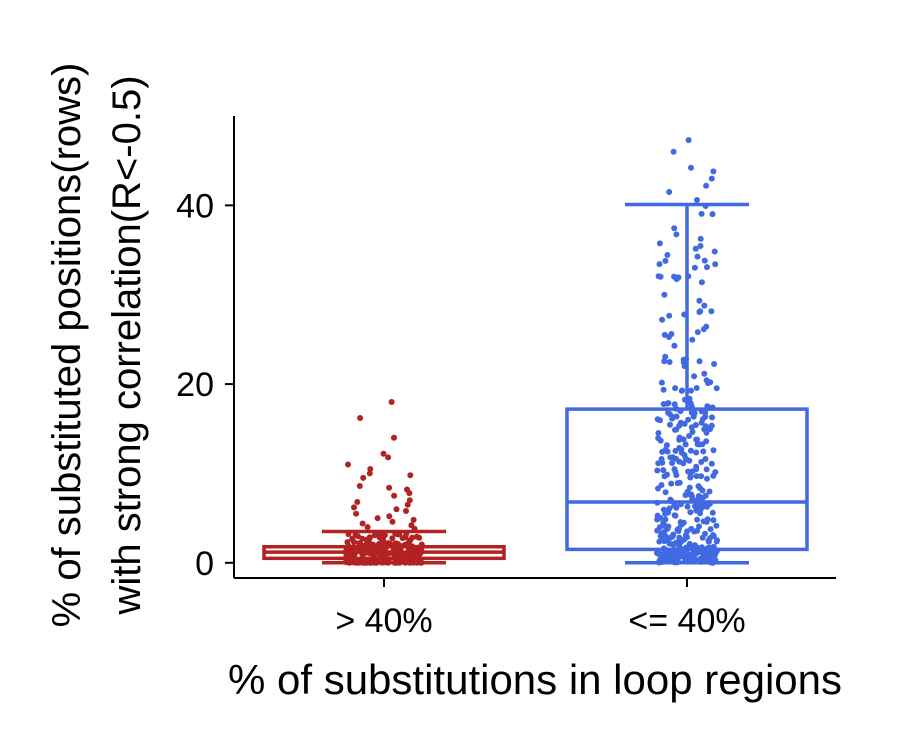 Image resolution: width=900 pixels, height=750 pixels. What do you see at coordinates (687, 479) in the screenshot?
I see `iqr-box` at bounding box center [687, 479].